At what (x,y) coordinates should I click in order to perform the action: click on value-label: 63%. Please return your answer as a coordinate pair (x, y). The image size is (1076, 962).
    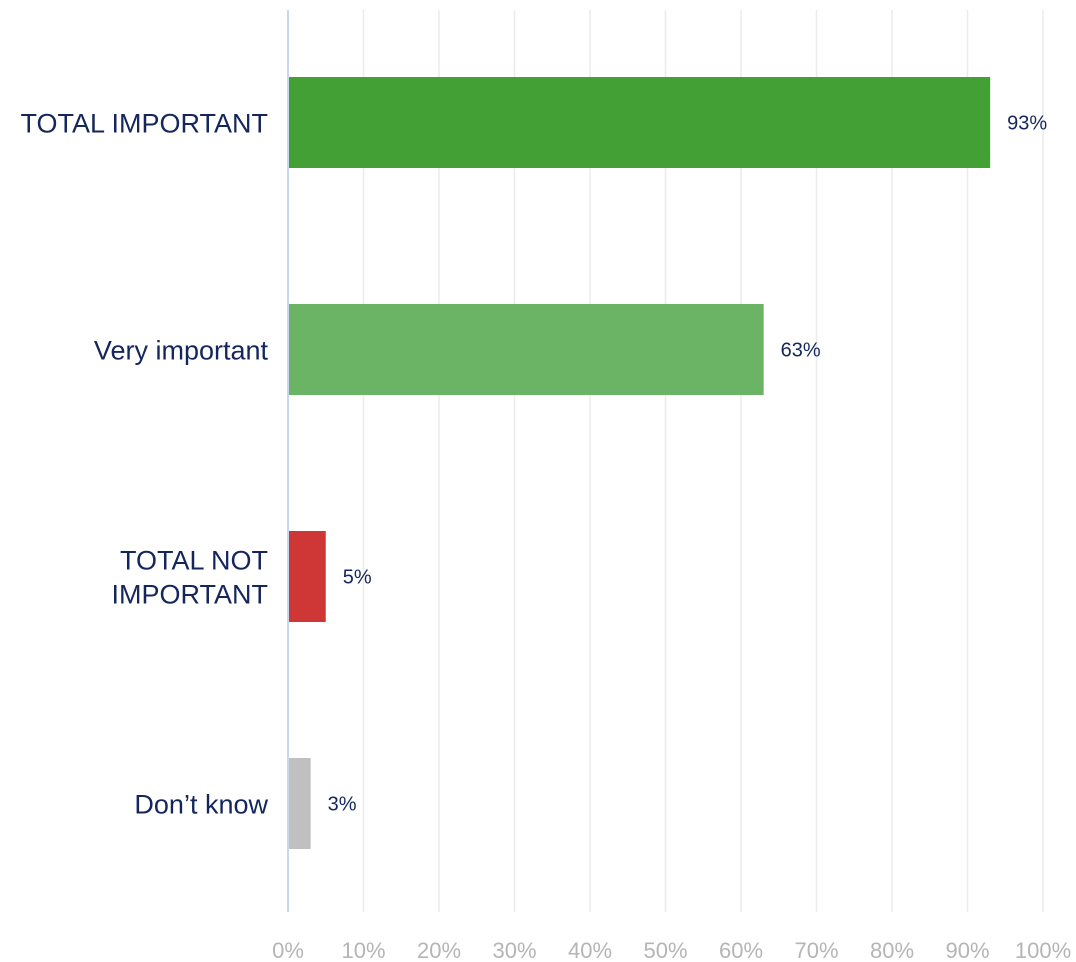
    Looking at the image, I should click on (801, 351).